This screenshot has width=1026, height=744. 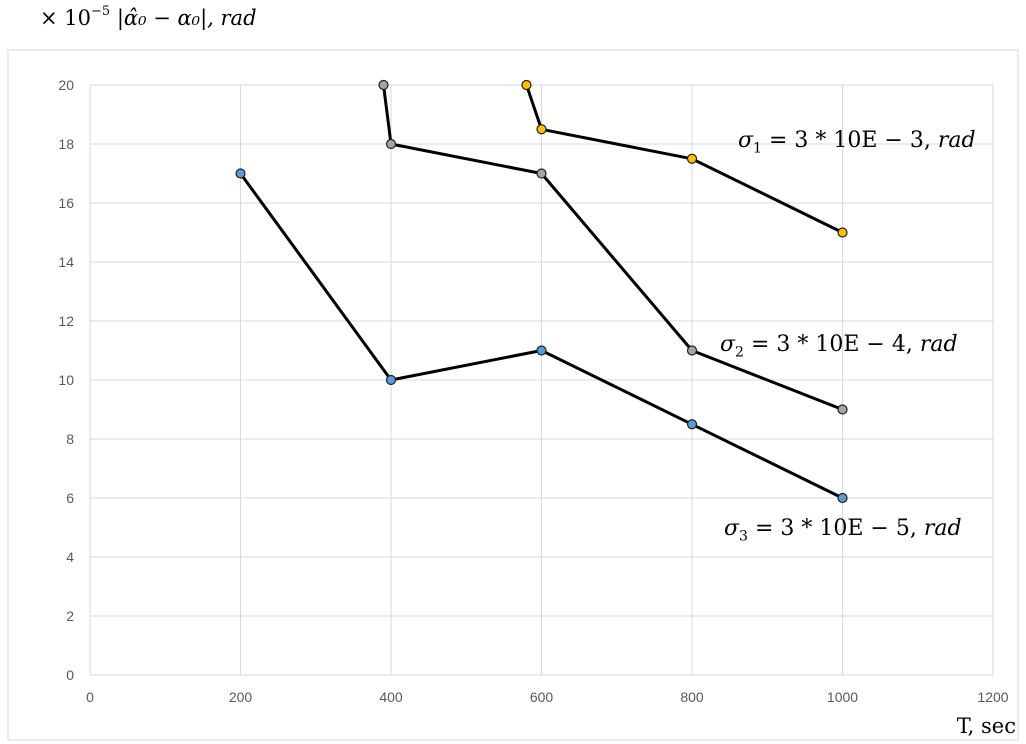 What do you see at coordinates (542, 697) in the screenshot?
I see `x-tick-label: 600` at bounding box center [542, 697].